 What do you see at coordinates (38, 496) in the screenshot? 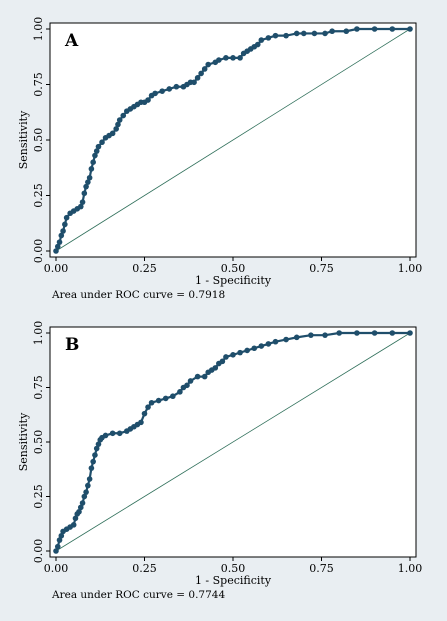
I see `y-tick-label: 0.25` at bounding box center [38, 496].